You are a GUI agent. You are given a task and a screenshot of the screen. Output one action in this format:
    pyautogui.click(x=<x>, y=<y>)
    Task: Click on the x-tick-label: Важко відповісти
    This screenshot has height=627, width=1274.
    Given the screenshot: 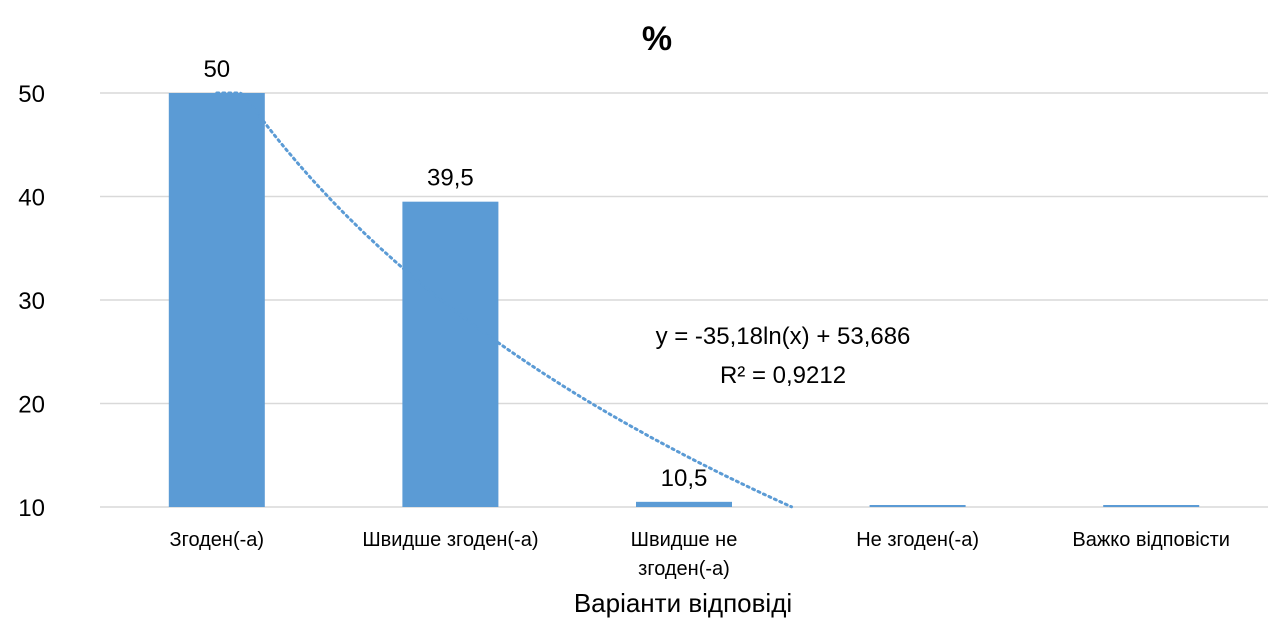 What is the action you would take?
    pyautogui.click(x=1151, y=540)
    